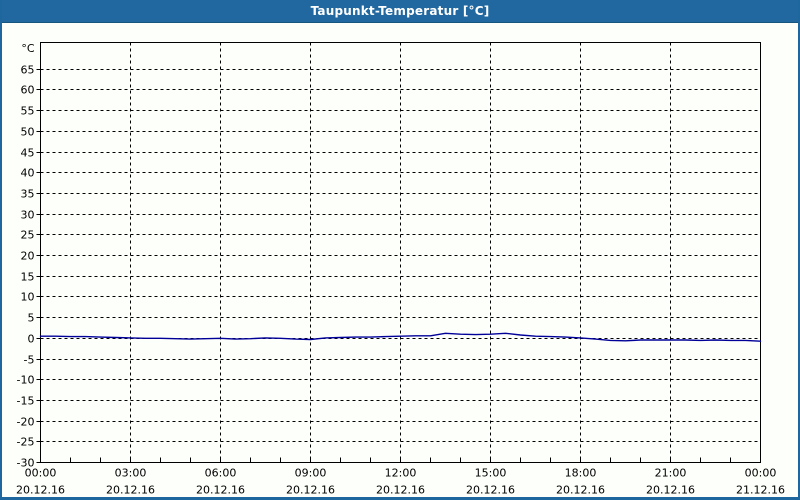 The height and width of the screenshot is (500, 800). I want to click on x-axis-time-label: 21:00, so click(671, 473).